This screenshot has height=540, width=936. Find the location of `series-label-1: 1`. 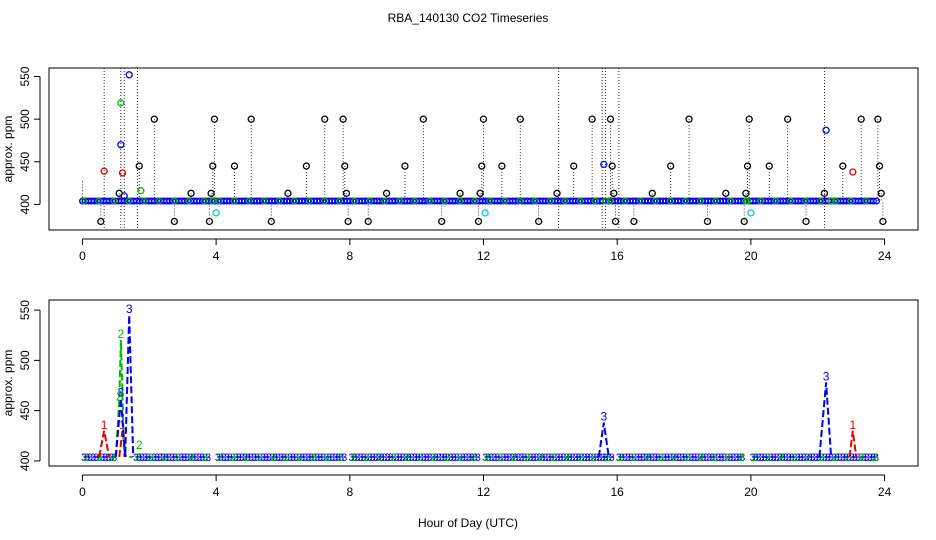

series-label-1: 1 is located at coordinates (852, 425).